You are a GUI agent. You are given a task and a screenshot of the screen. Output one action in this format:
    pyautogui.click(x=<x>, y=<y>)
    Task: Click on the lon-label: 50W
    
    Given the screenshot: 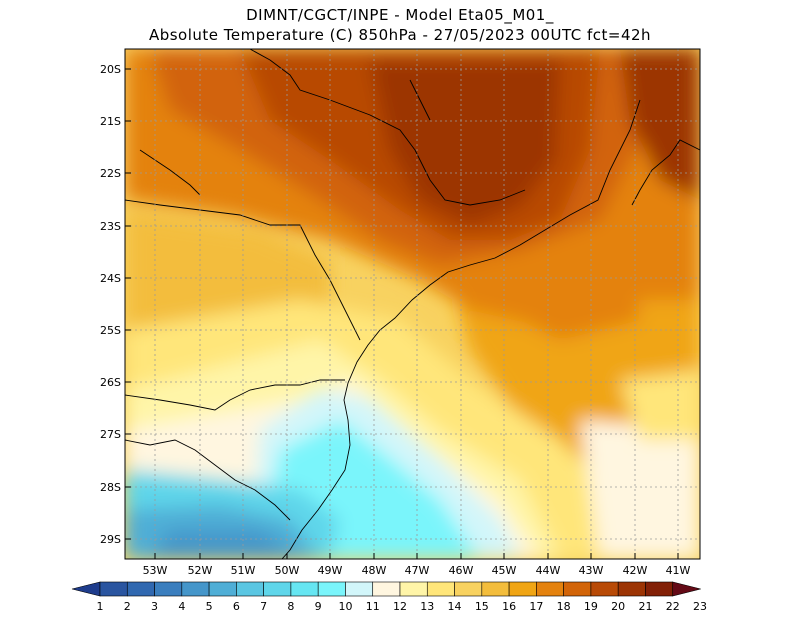 What is the action you would take?
    pyautogui.click(x=287, y=570)
    